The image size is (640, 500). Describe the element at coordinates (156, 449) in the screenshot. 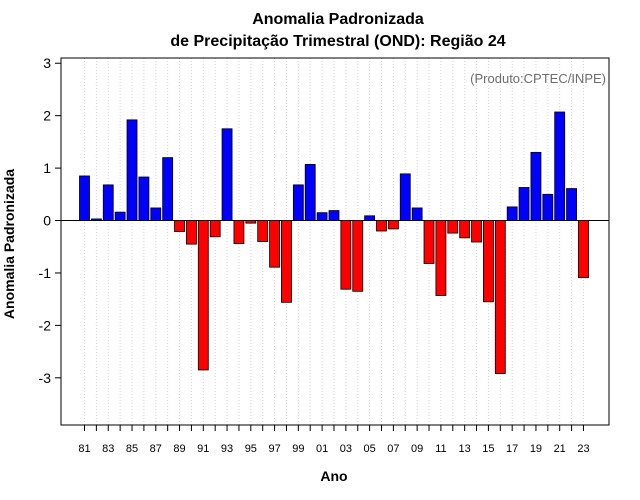

I see `x-tick-label: 87` at that location.